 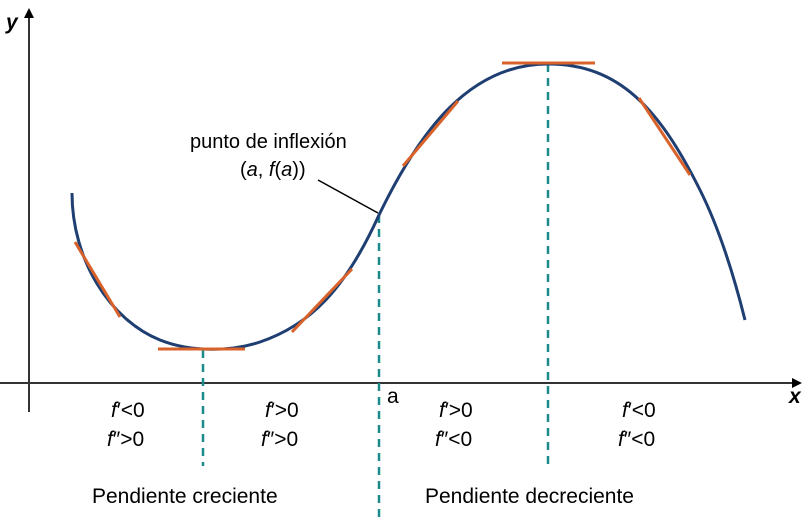 I want to click on caption-increasing-slope: Pendiente creciente, so click(x=185, y=496).